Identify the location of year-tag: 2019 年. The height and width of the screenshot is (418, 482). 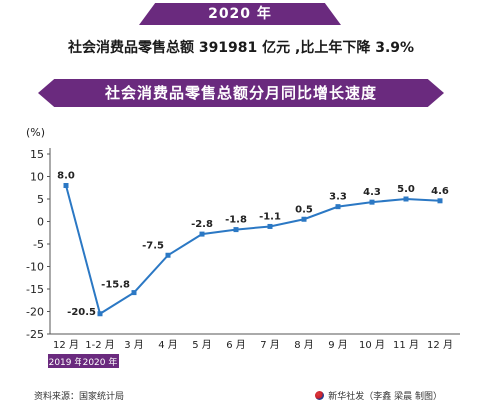
(66, 362).